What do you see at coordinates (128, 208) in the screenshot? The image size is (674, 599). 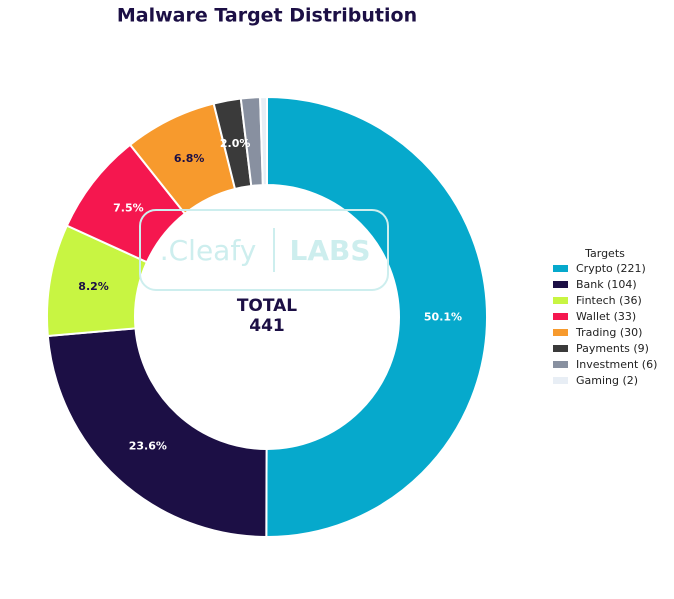 I see `value-label: 7.5%` at bounding box center [128, 208].